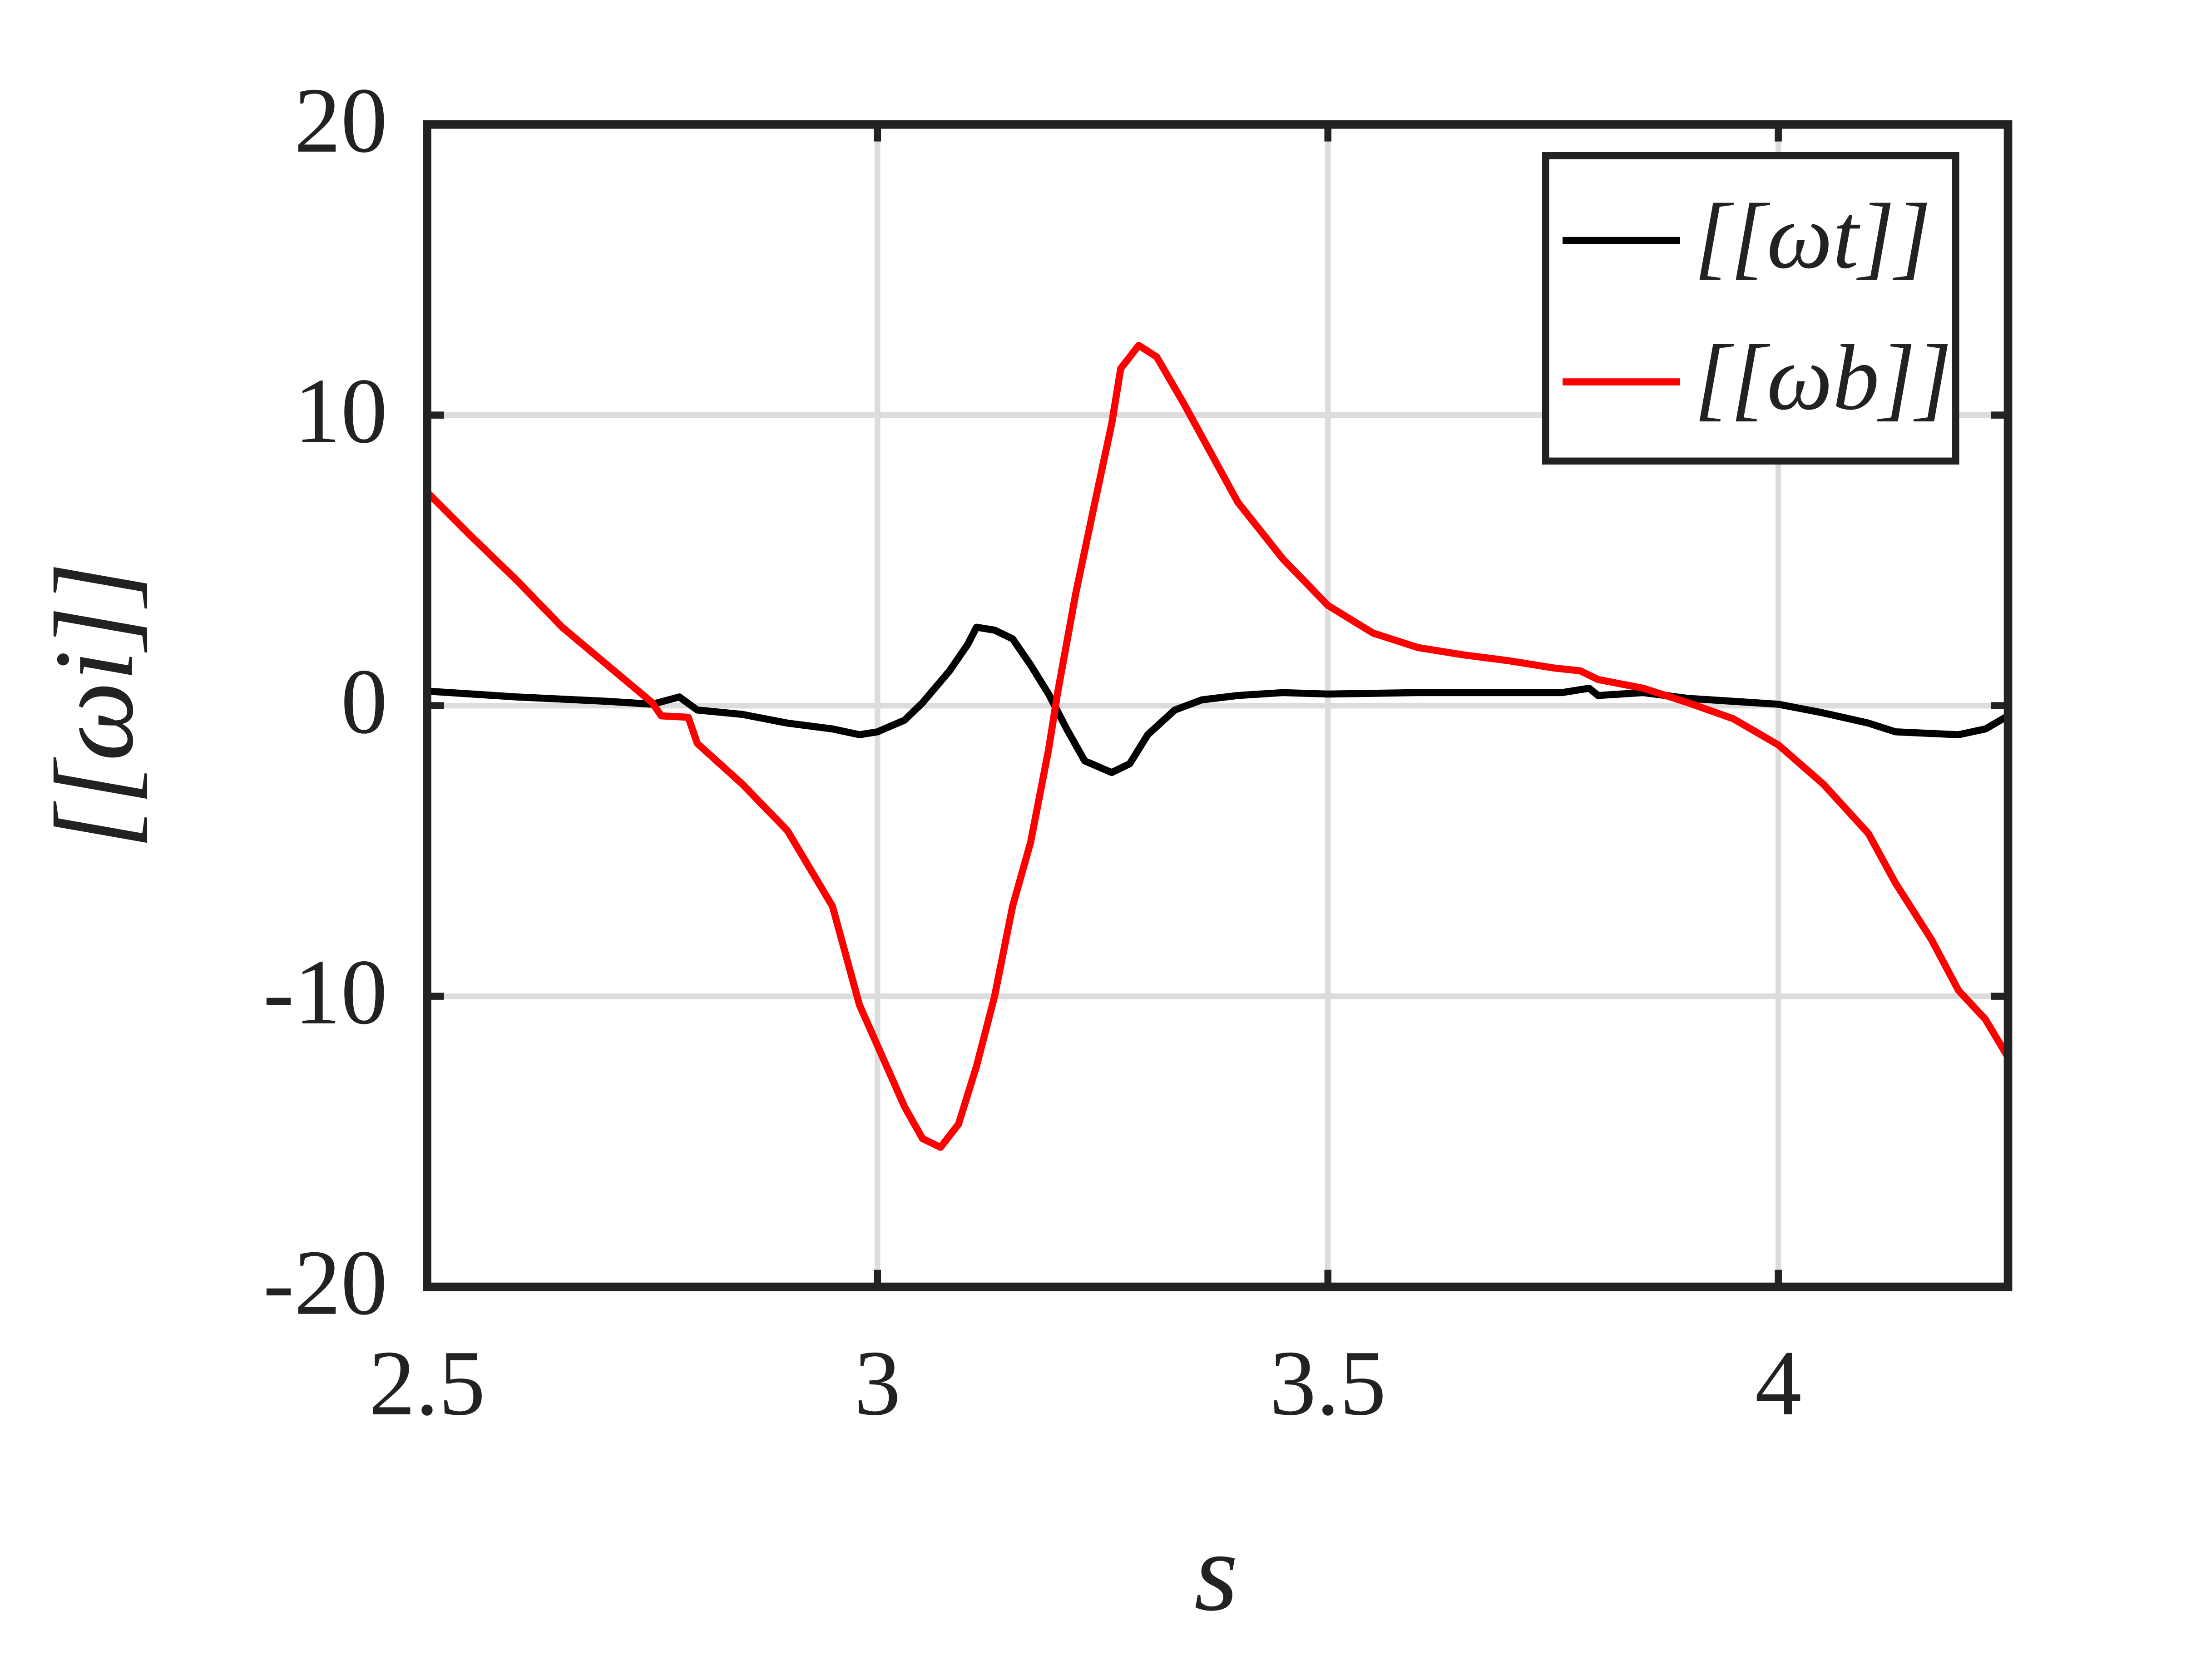  I want to click on x-axis-label: s, so click(1216, 1572).